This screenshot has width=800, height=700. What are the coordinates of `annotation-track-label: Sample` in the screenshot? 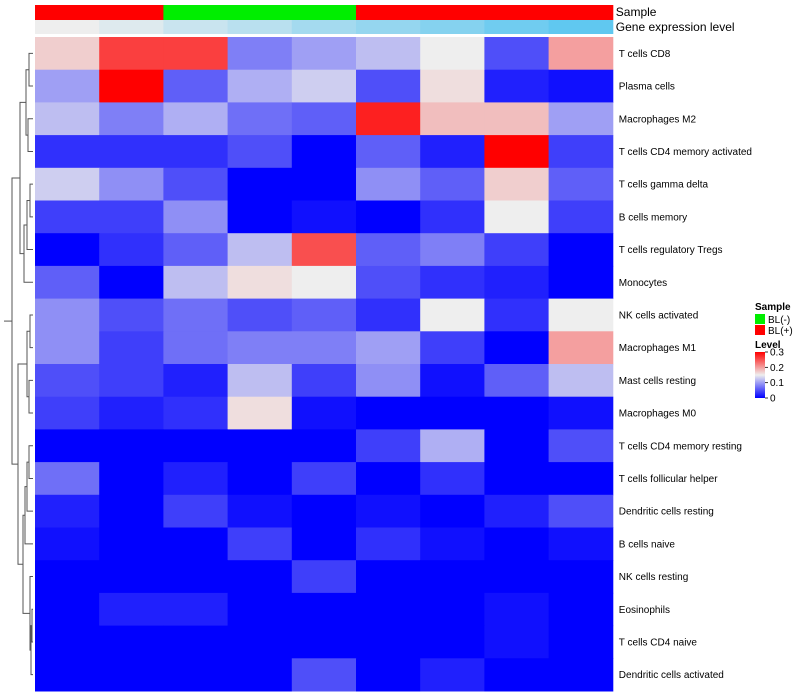 It's located at (636, 12).